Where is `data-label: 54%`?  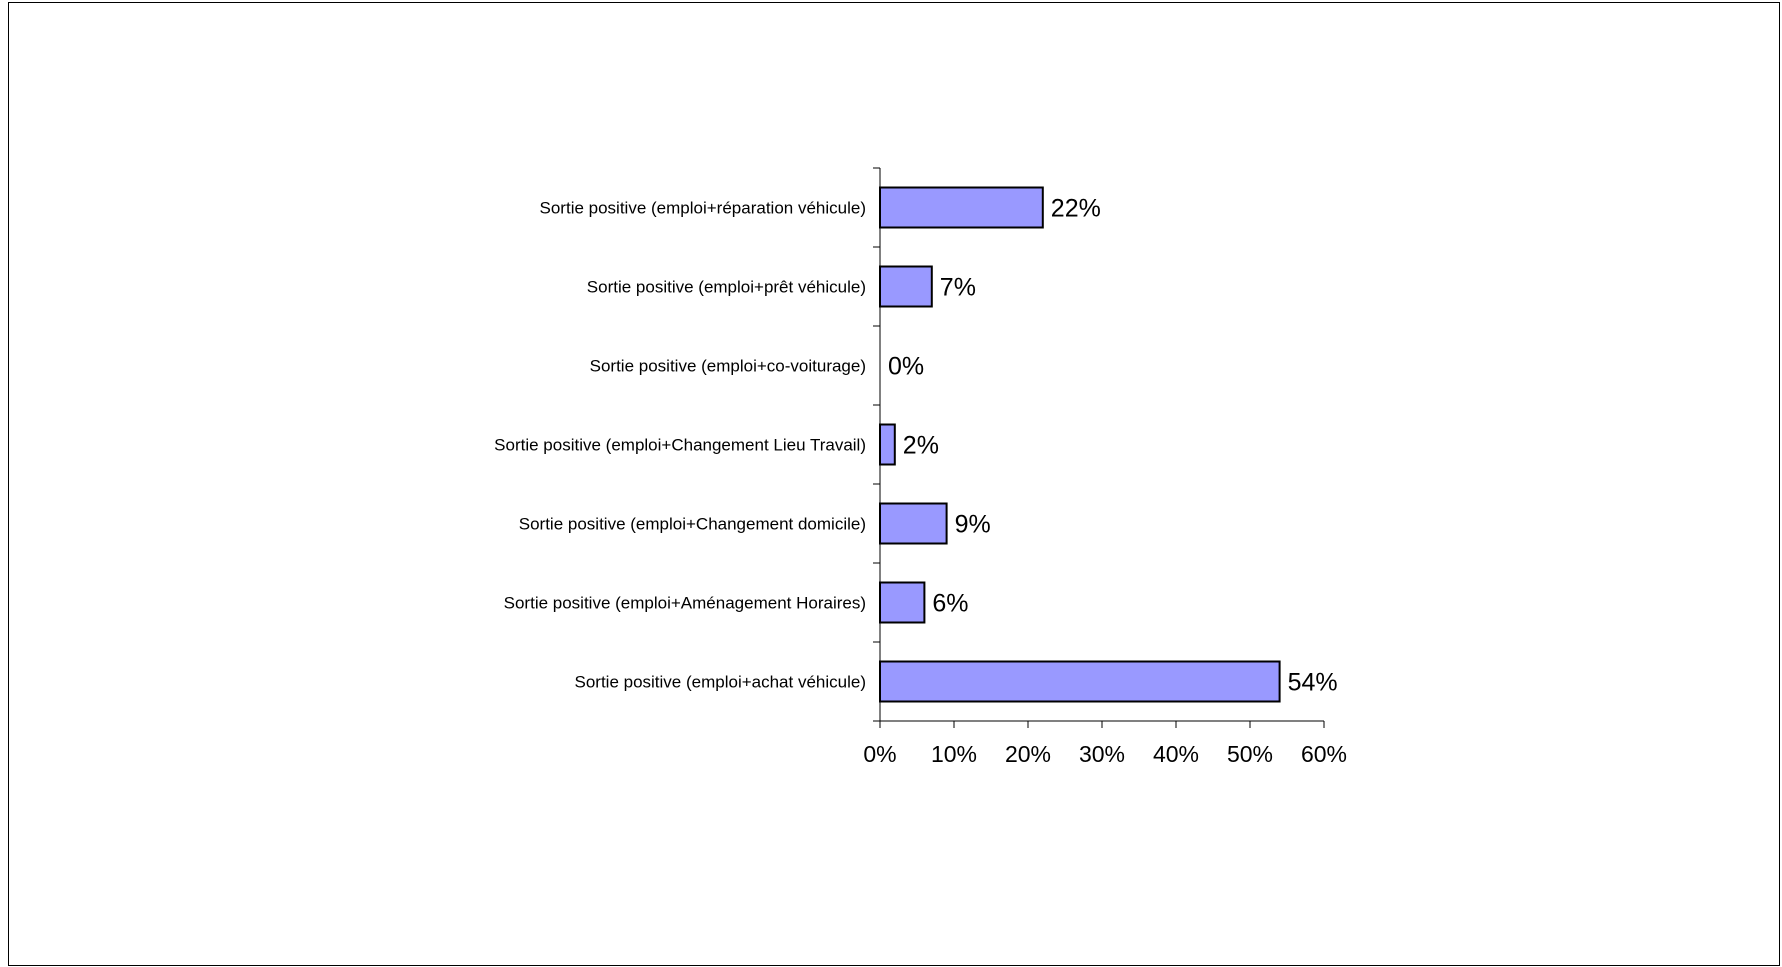 data-label: 54% is located at coordinates (1313, 683).